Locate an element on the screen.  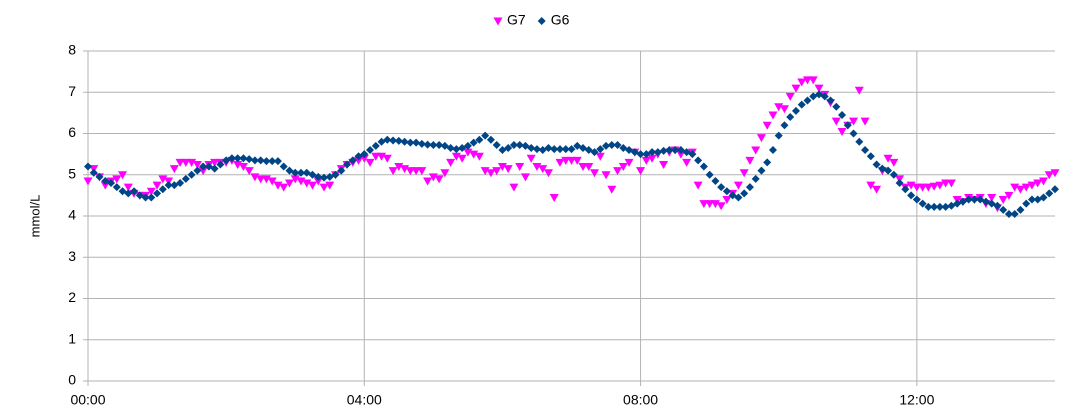
y-tick-label: 8 is located at coordinates (72, 50).